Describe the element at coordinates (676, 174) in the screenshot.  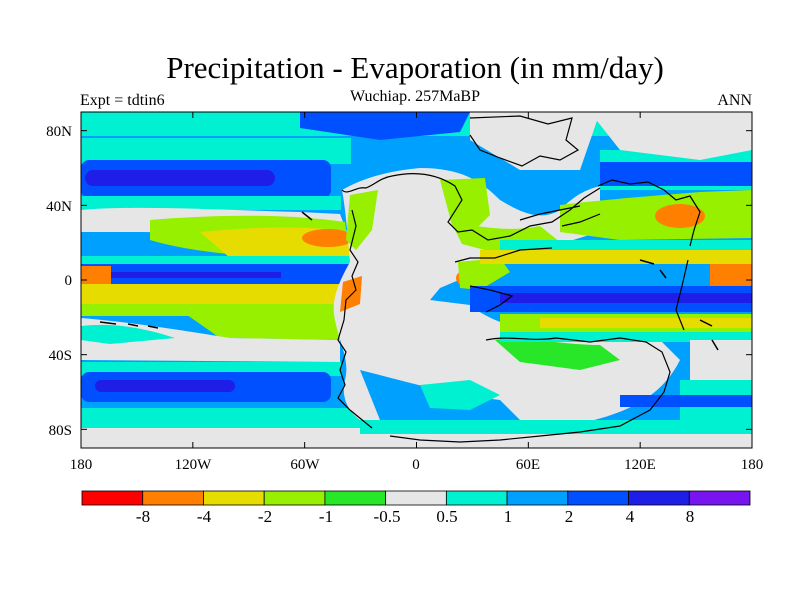
I see `east-north-blue` at that location.